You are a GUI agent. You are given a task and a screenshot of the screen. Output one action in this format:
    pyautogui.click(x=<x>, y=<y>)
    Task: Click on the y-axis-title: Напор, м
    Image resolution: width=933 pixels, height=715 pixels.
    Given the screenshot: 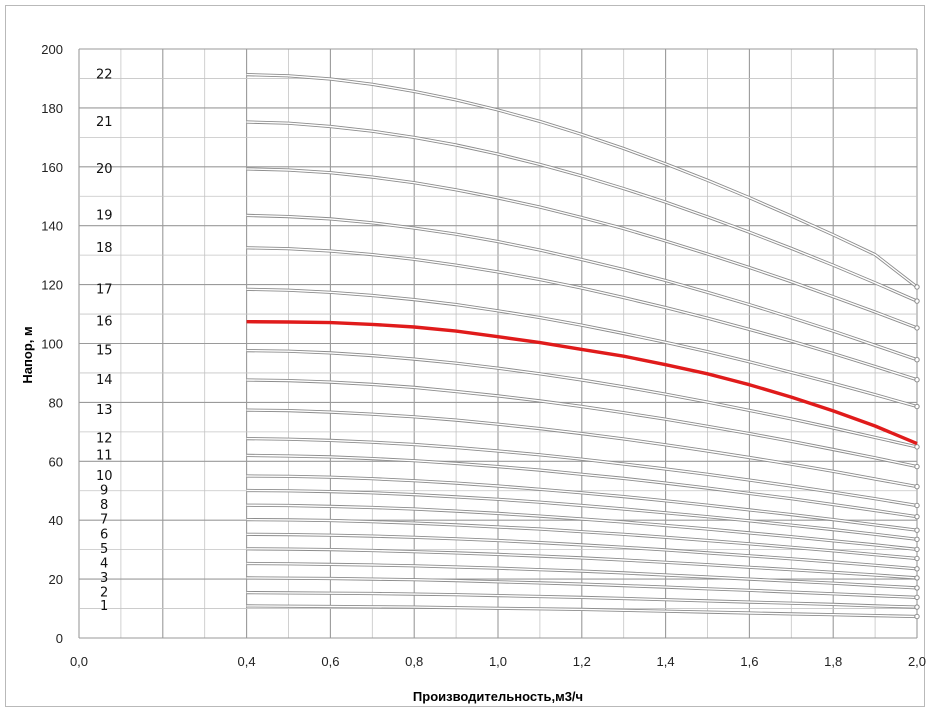 What is the action you would take?
    pyautogui.click(x=27, y=354)
    